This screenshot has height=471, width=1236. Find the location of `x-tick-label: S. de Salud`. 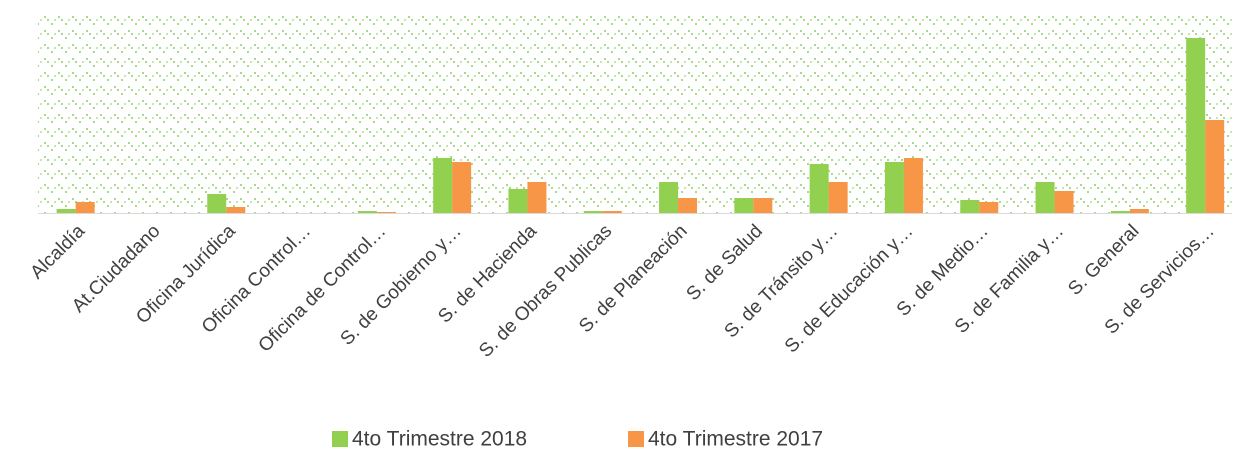

x-tick-label: S. de Salud is located at coordinates (725, 263).